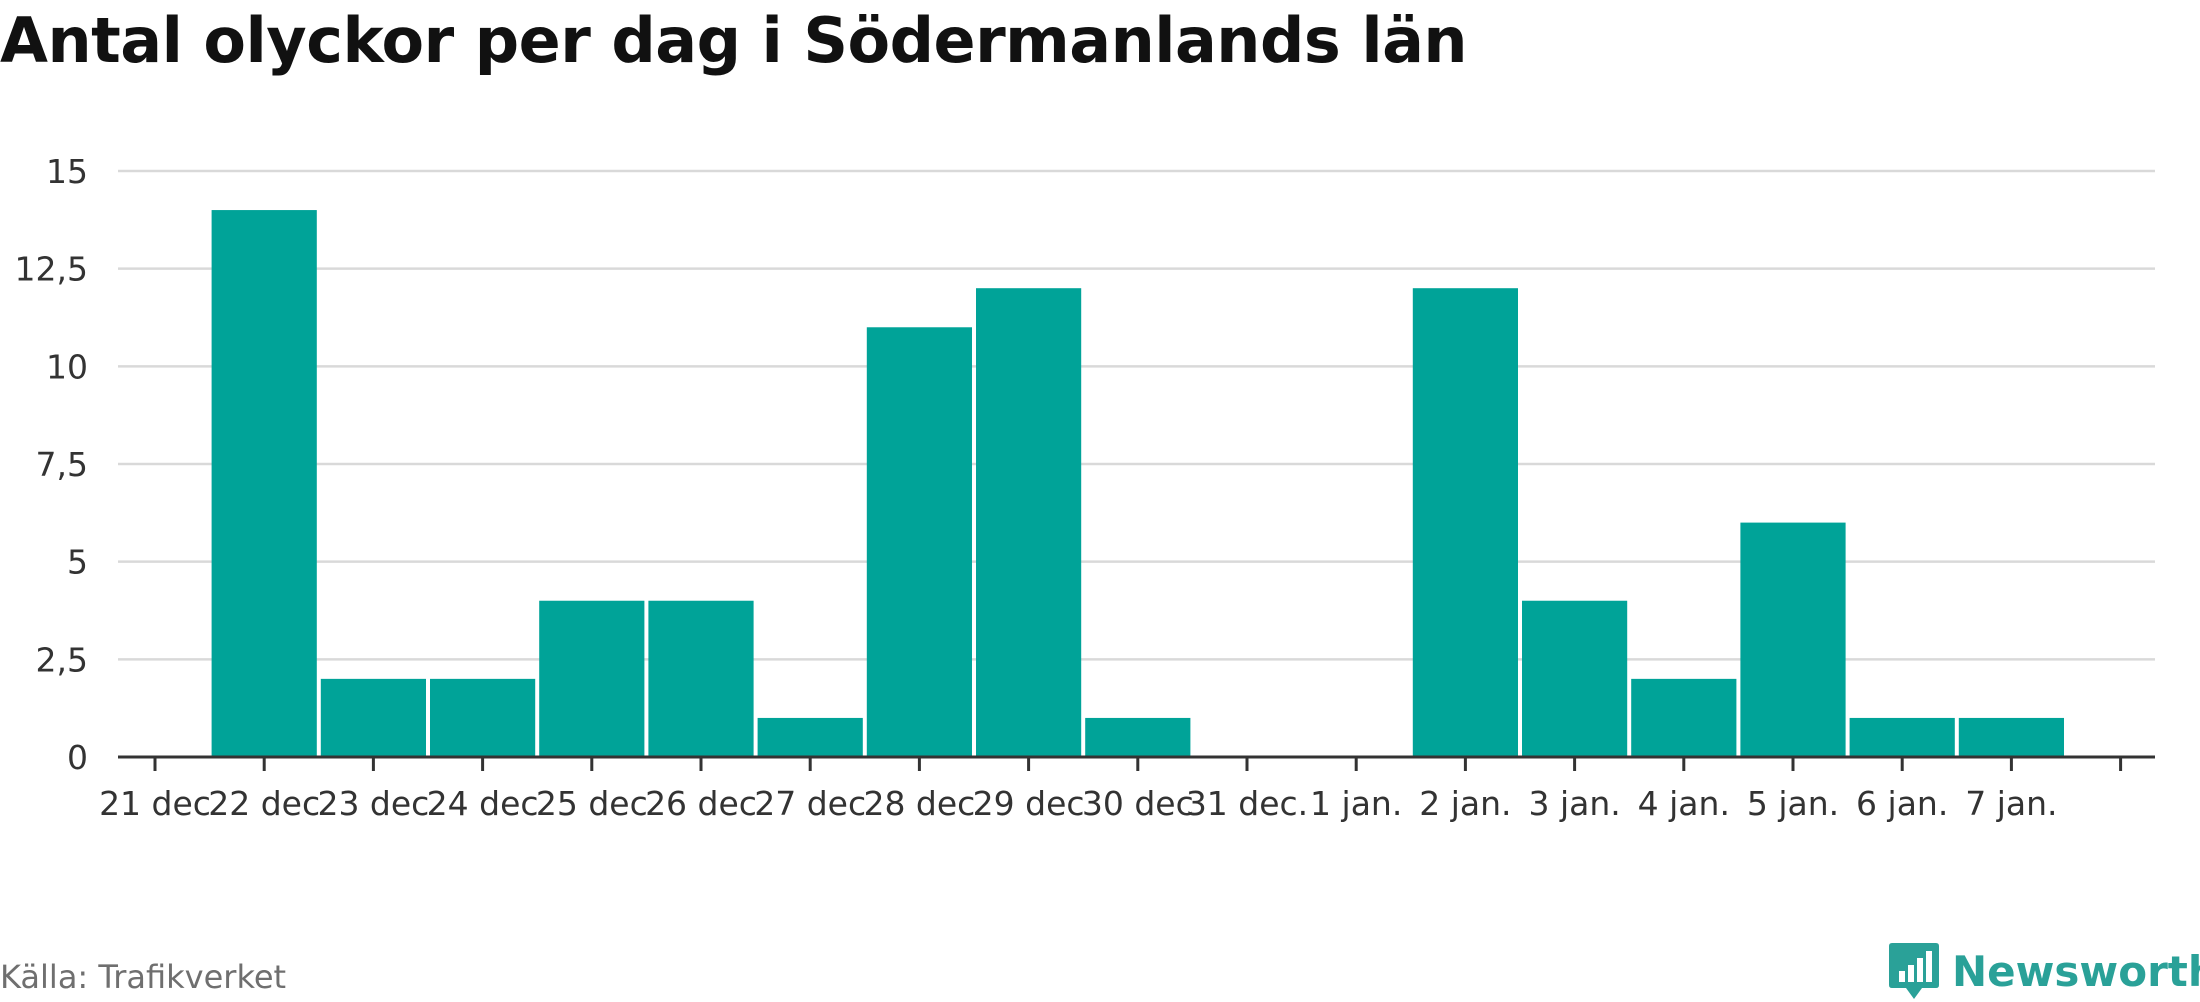  What do you see at coordinates (67, 366) in the screenshot?
I see `y-tick-label: 10` at bounding box center [67, 366].